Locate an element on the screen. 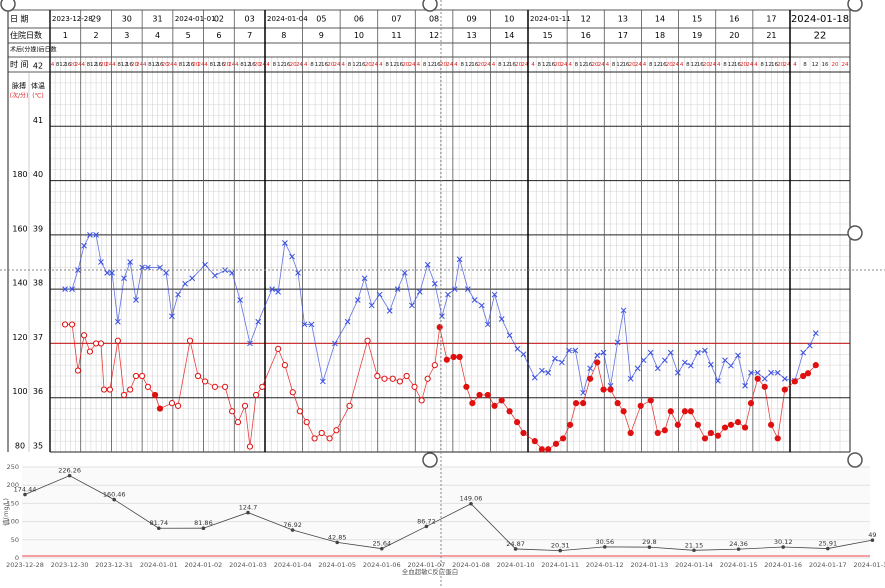 The height and width of the screenshot is (588, 885). date: 2024-01-04 is located at coordinates (287, 19).